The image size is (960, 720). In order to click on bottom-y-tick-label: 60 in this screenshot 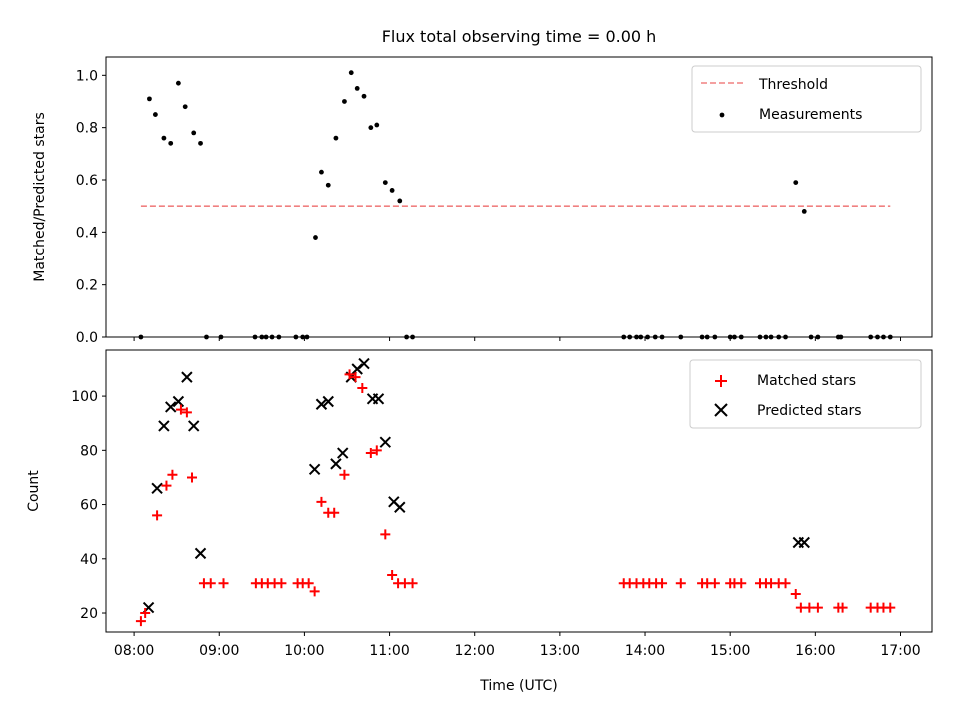, I will do `click(89, 506)`.